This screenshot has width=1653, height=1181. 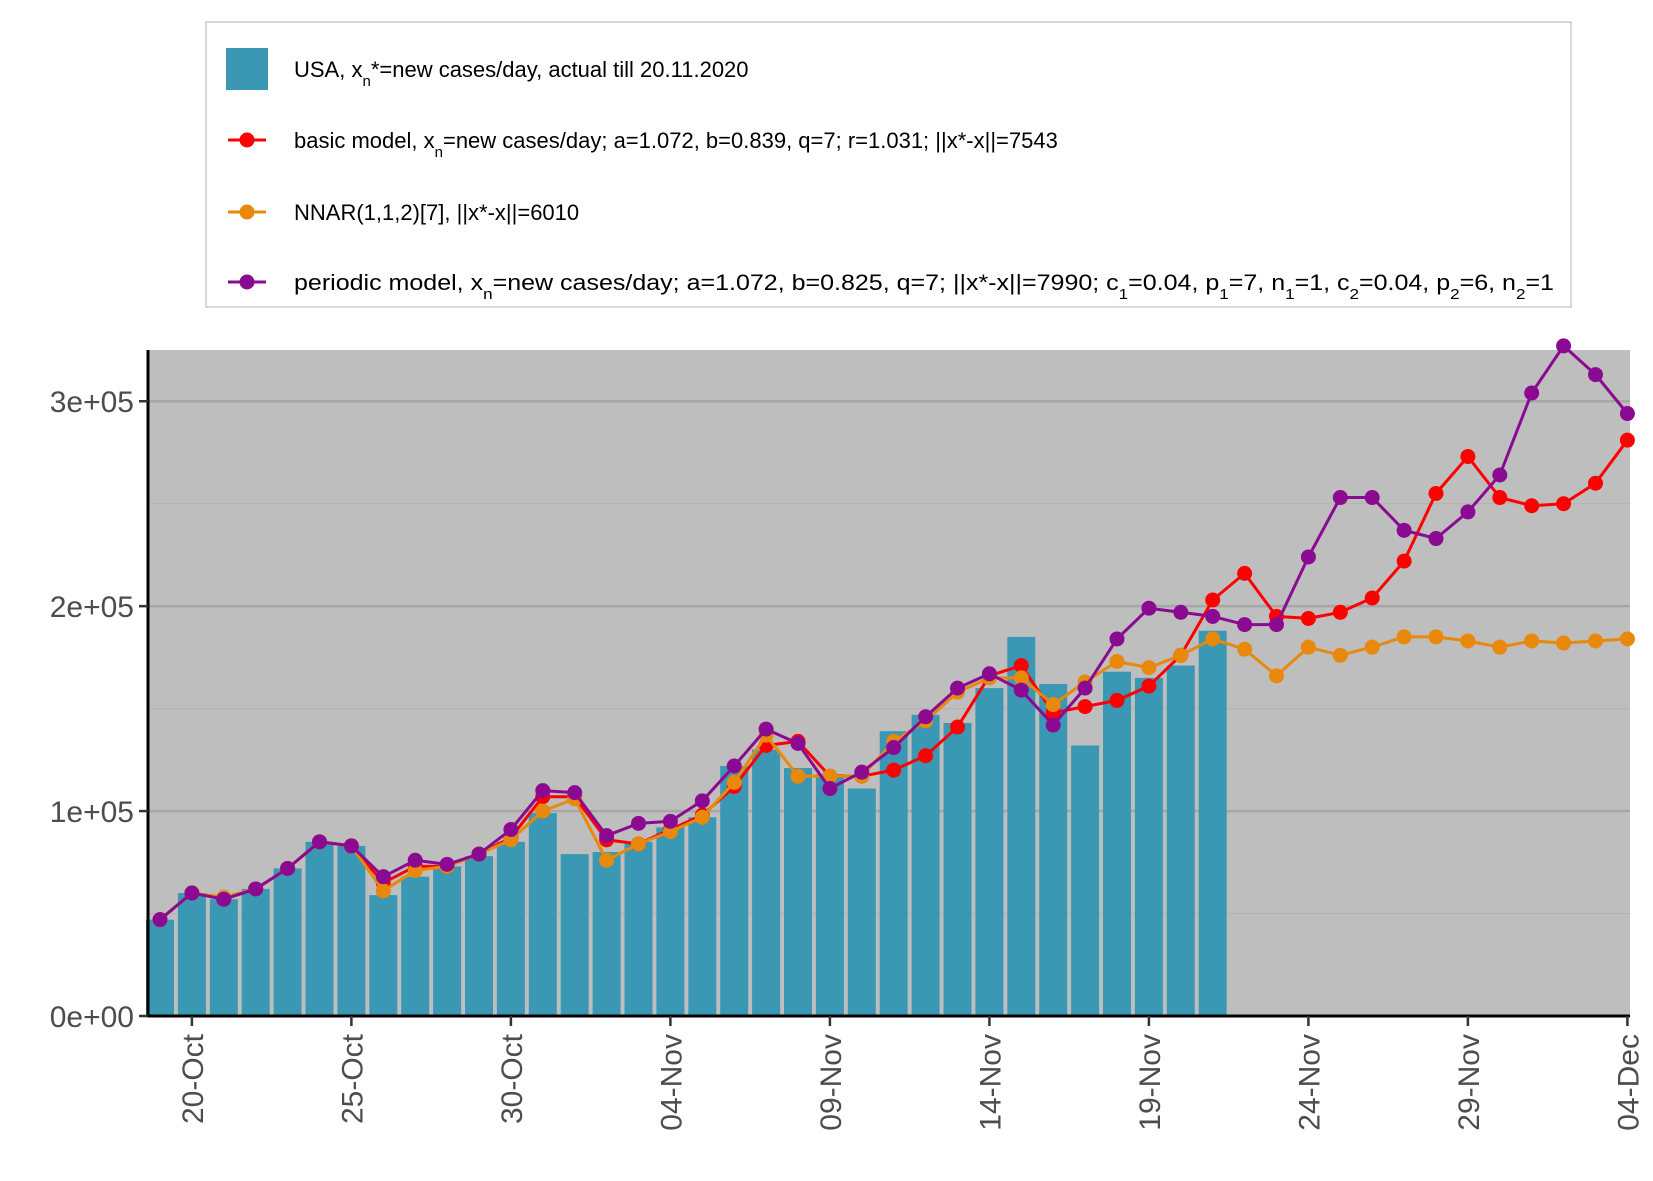 I want to click on legend-label-nnar: NNAR(1,1,2)[7], ||x*-x||=6010, so click(x=436, y=212).